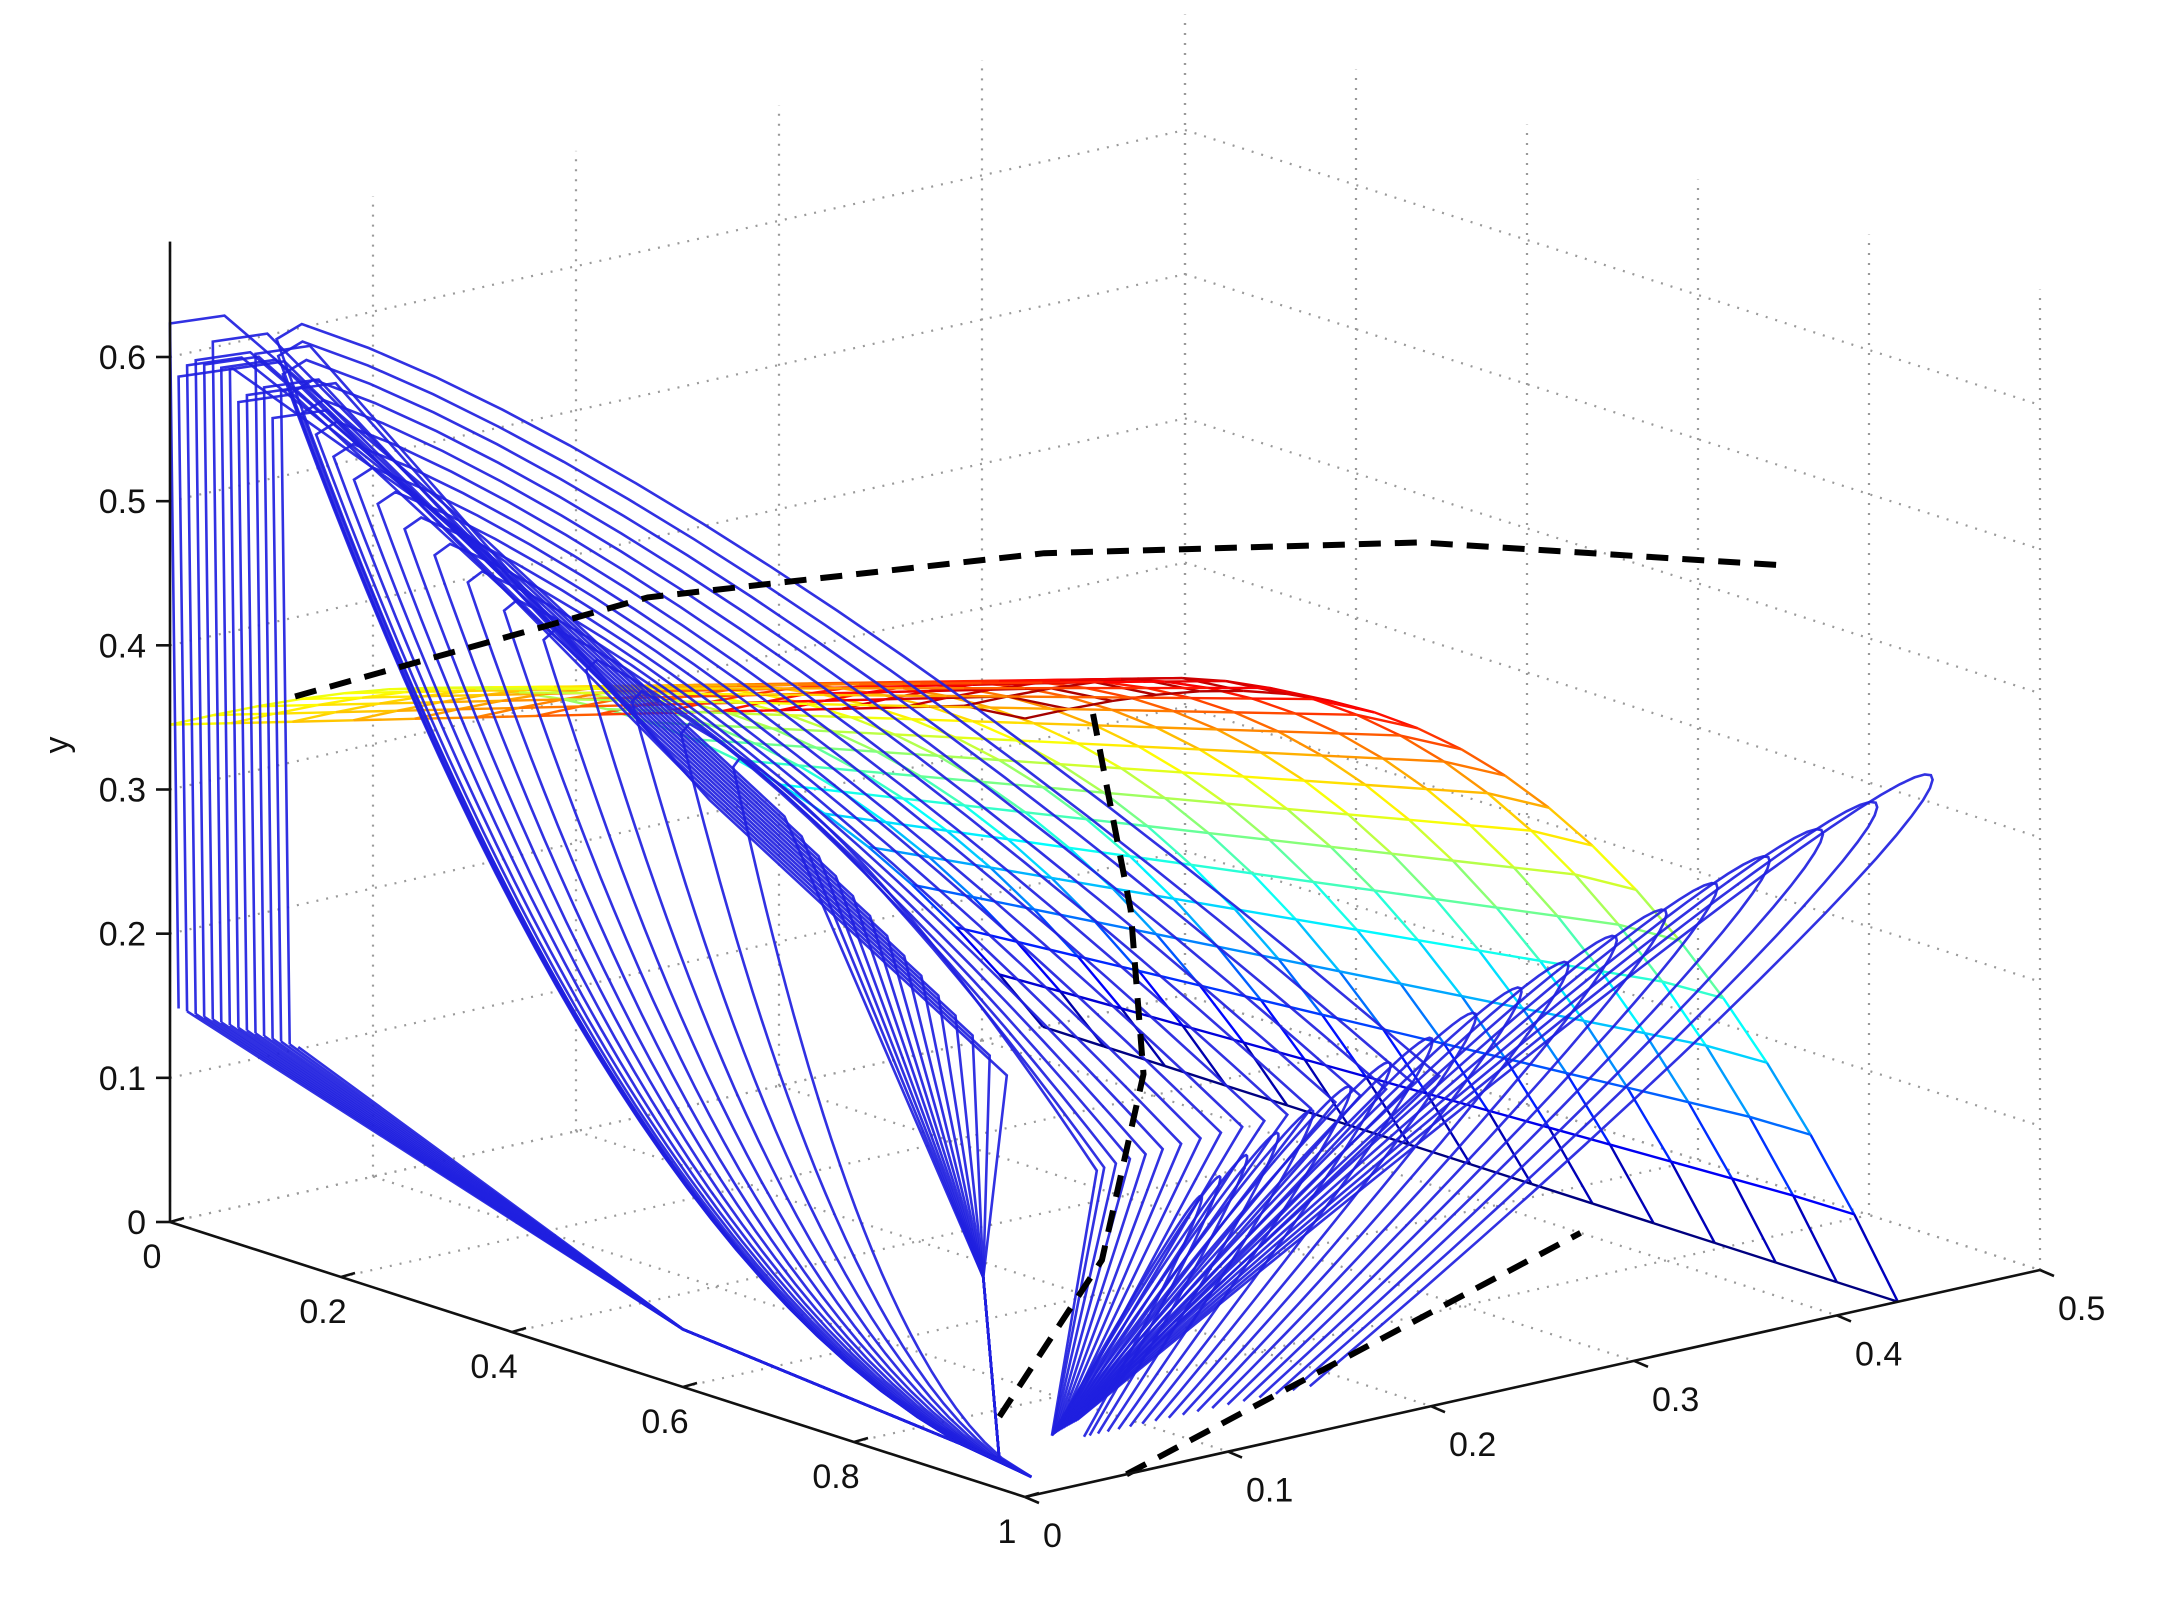  I want to click on y-tick-label: 0.4, so click(122, 646).